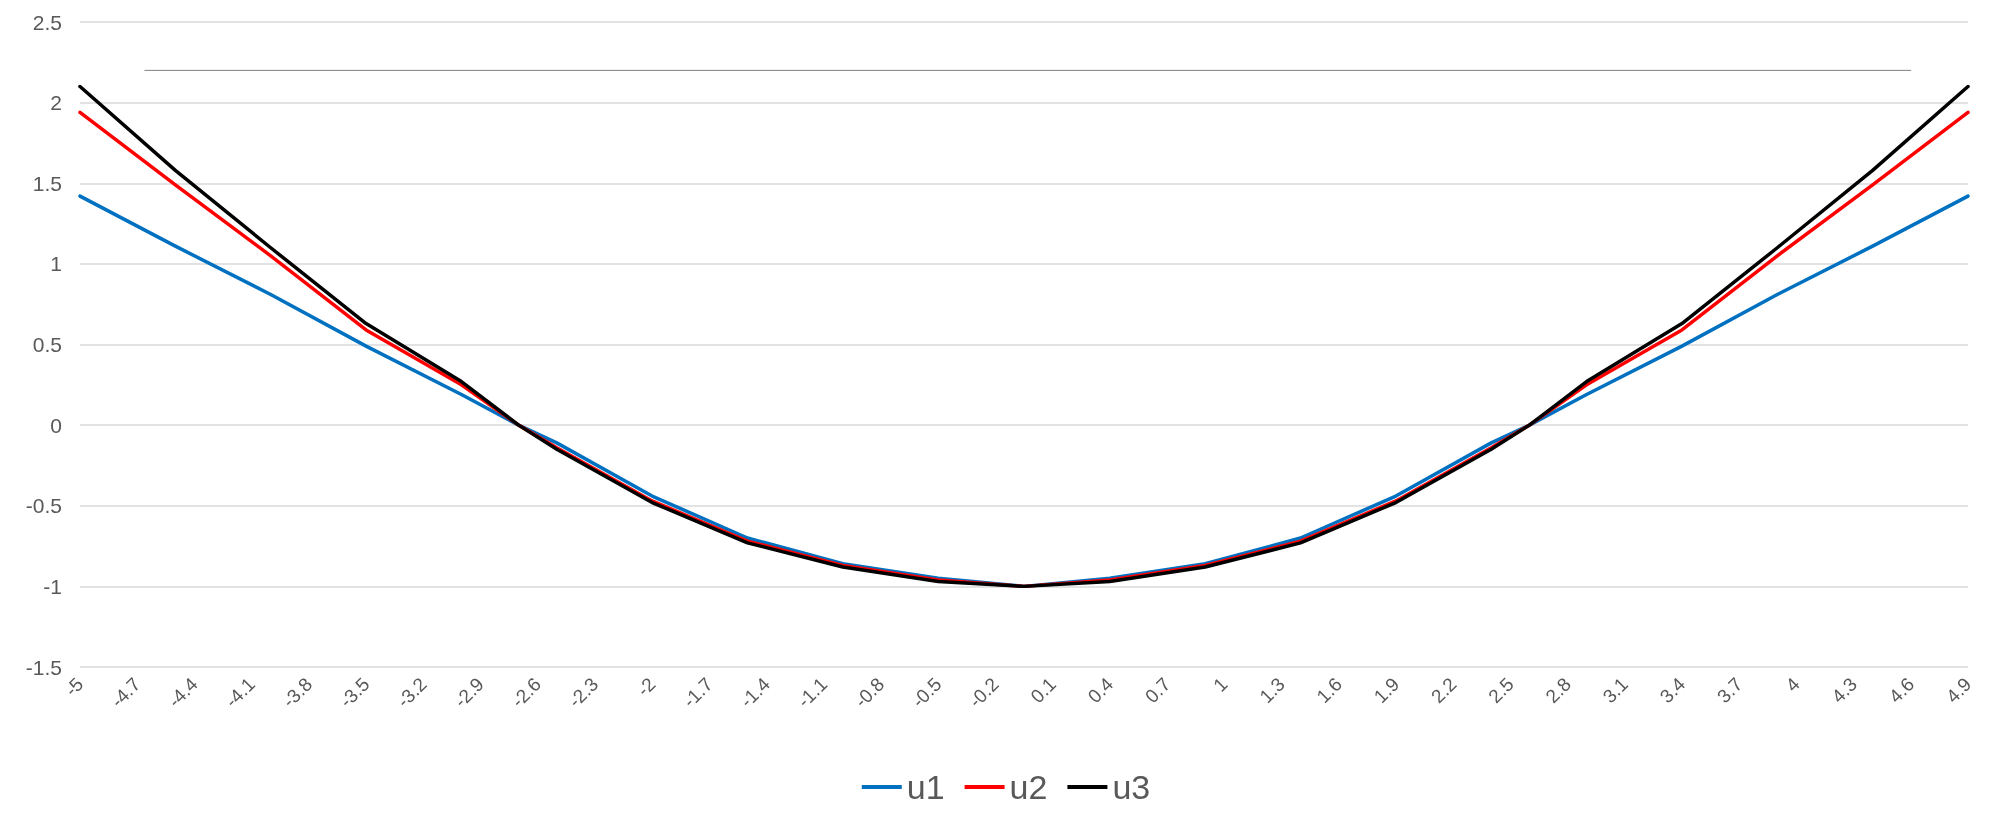  I want to click on y-tick-label: -0.5, so click(43, 506).